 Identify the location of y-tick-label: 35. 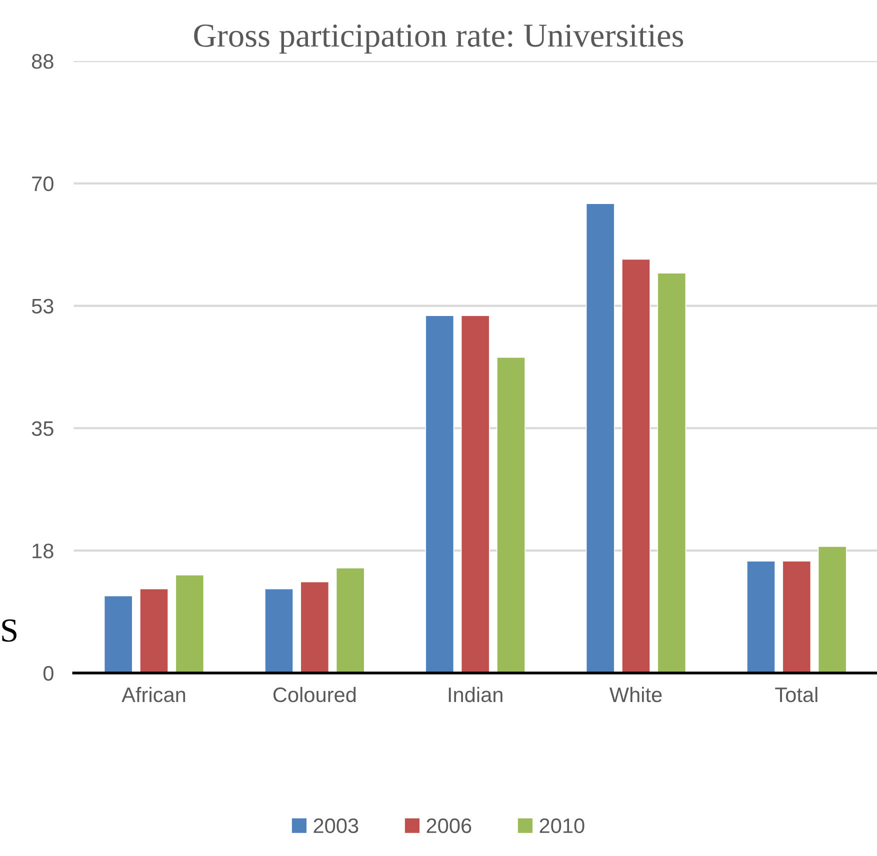
(43, 428).